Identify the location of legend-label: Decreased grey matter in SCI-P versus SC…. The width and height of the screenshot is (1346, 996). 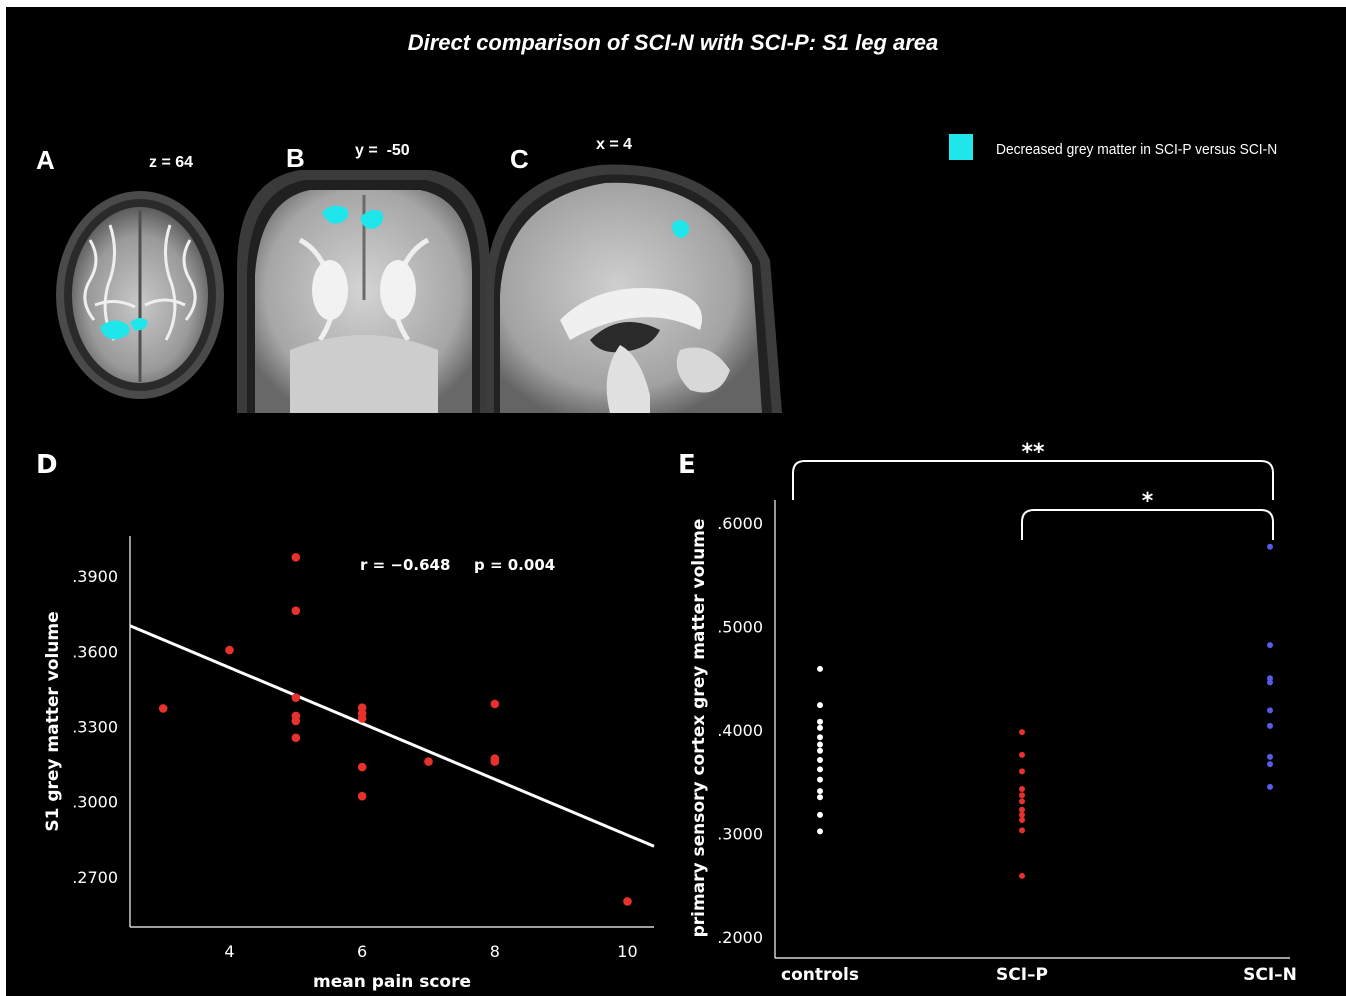
(1137, 149).